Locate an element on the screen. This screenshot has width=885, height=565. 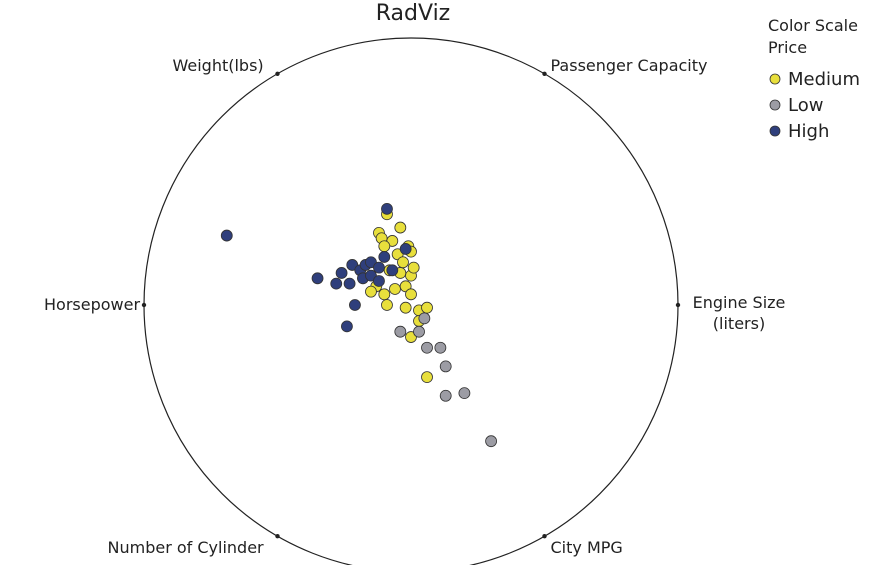
legend-subtitle: Price is located at coordinates (787, 47).